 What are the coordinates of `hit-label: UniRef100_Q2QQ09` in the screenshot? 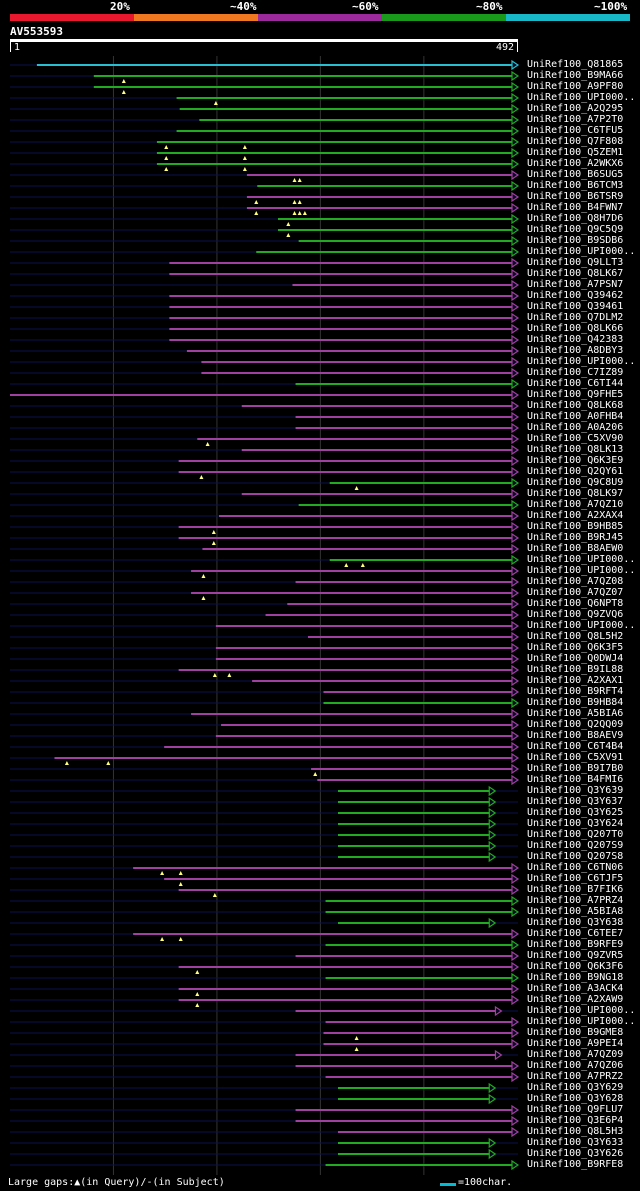 It's located at (575, 724).